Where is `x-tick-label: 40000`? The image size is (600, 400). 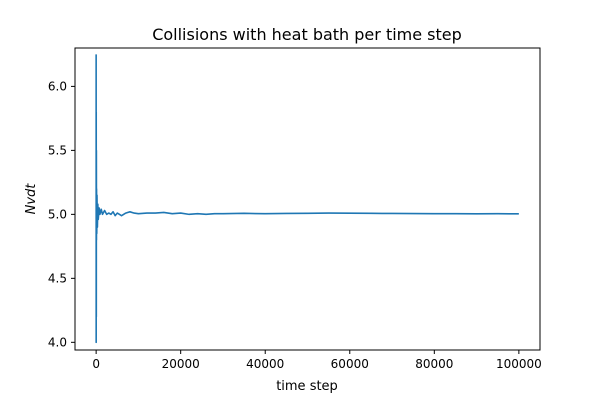 x-tick-label: 40000 is located at coordinates (265, 364).